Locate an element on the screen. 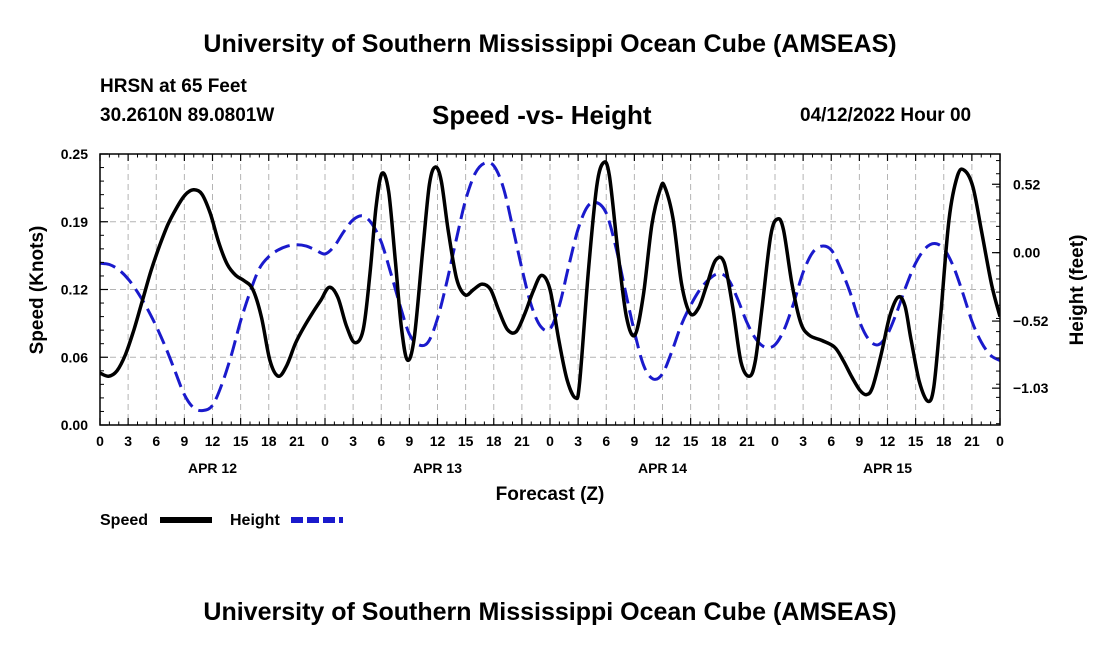 This screenshot has height=650, width=1100. y-tick-label: 0.12 is located at coordinates (74, 290).